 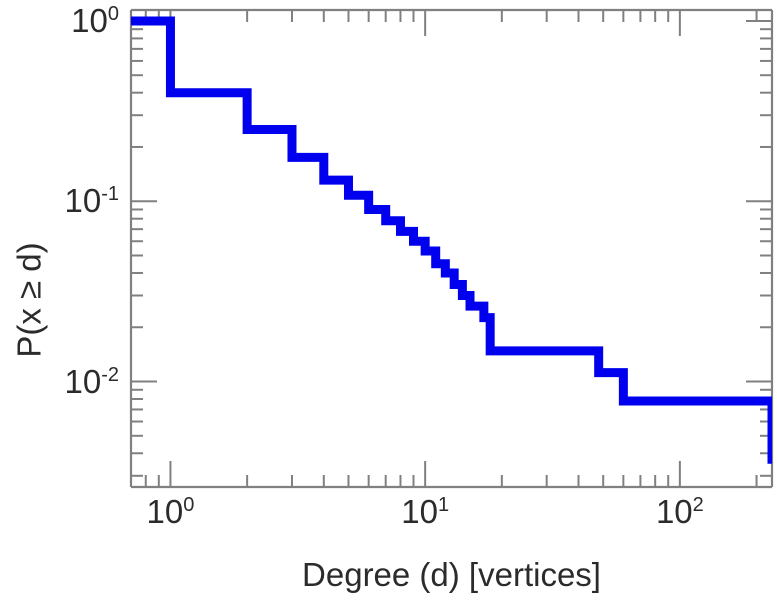 I want to click on y-tick-label-2: 10⁻², so click(x=91, y=382).